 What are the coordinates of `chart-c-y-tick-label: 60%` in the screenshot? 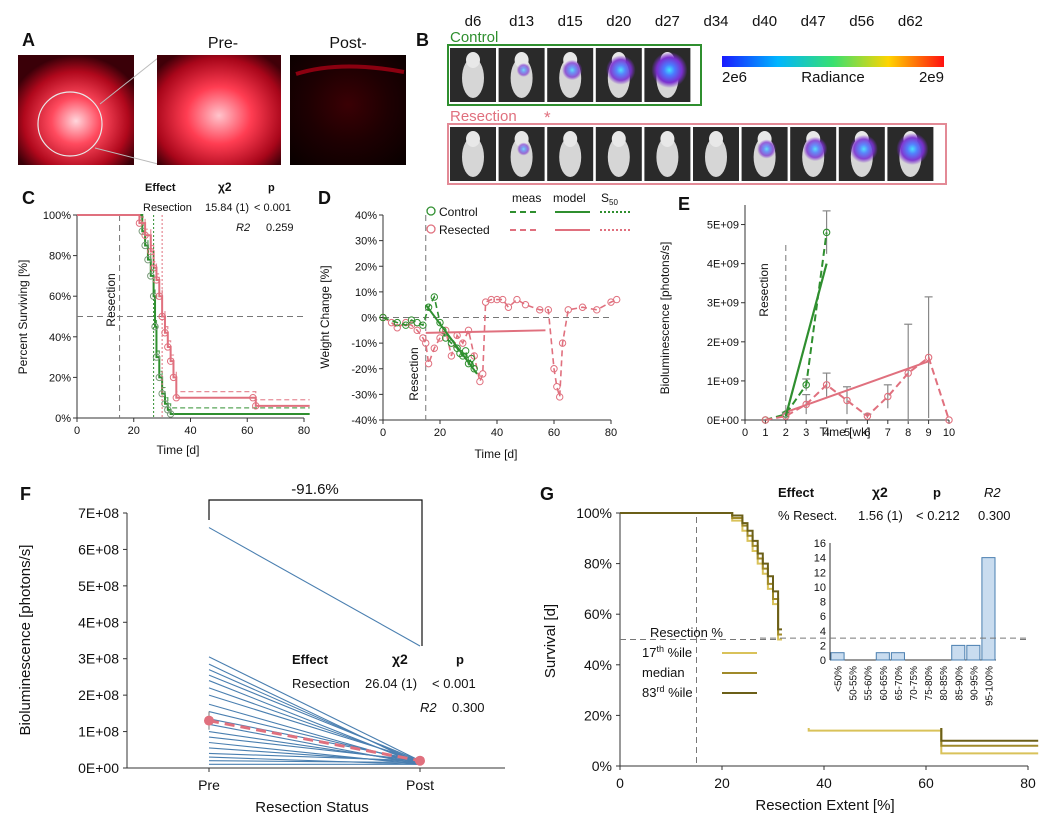 It's located at (60, 297).